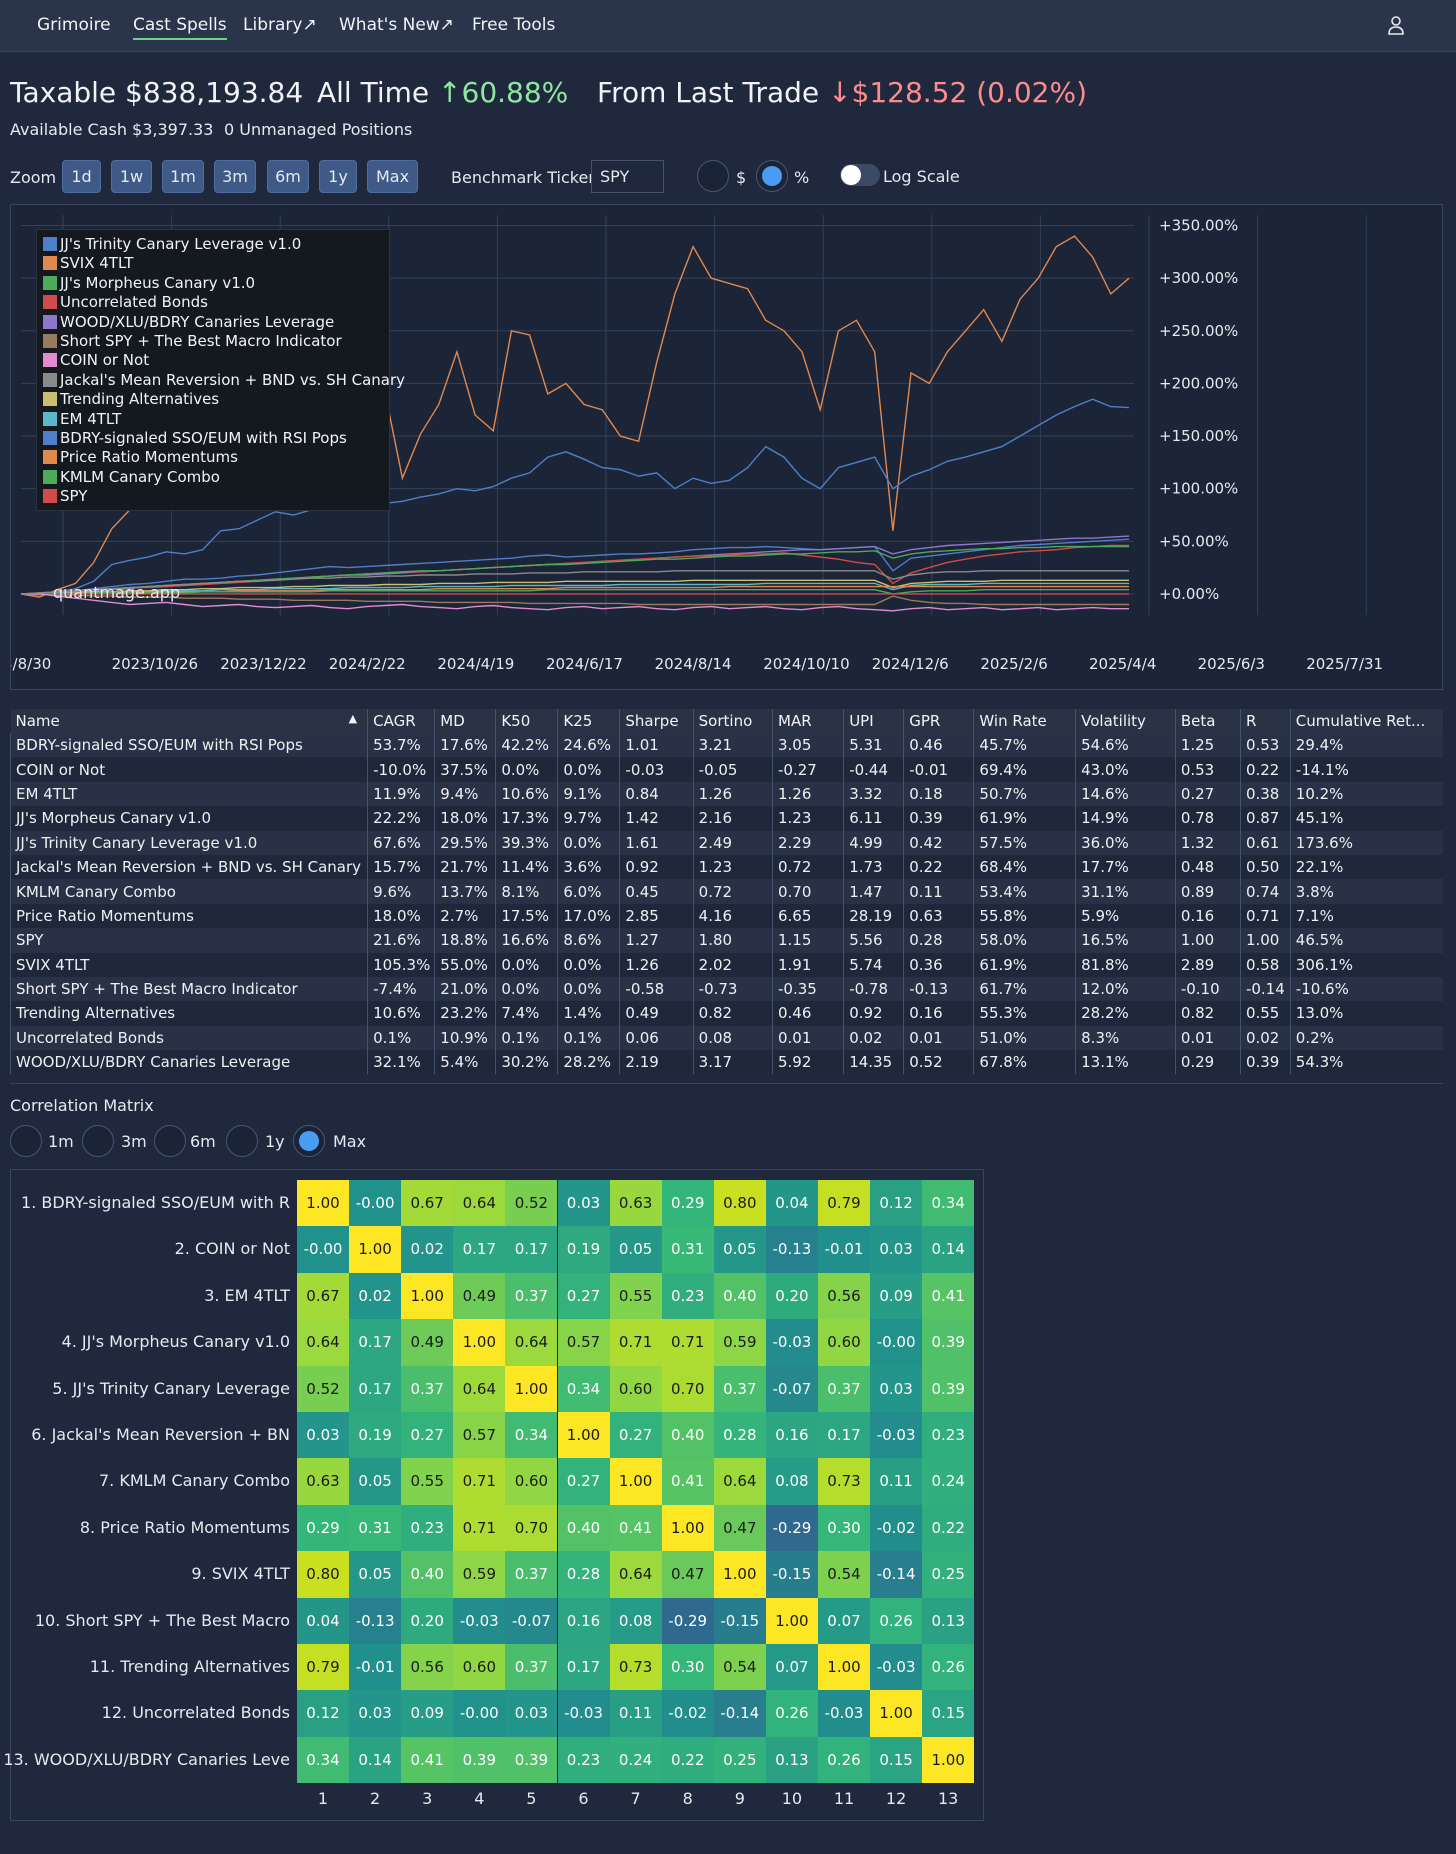  I want to click on period-radio-max, so click(309, 1141).